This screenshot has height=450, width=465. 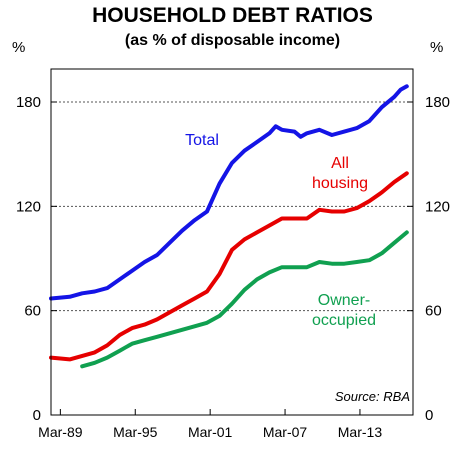 I want to click on y-tick-label-left-120: 120, so click(x=28, y=206).